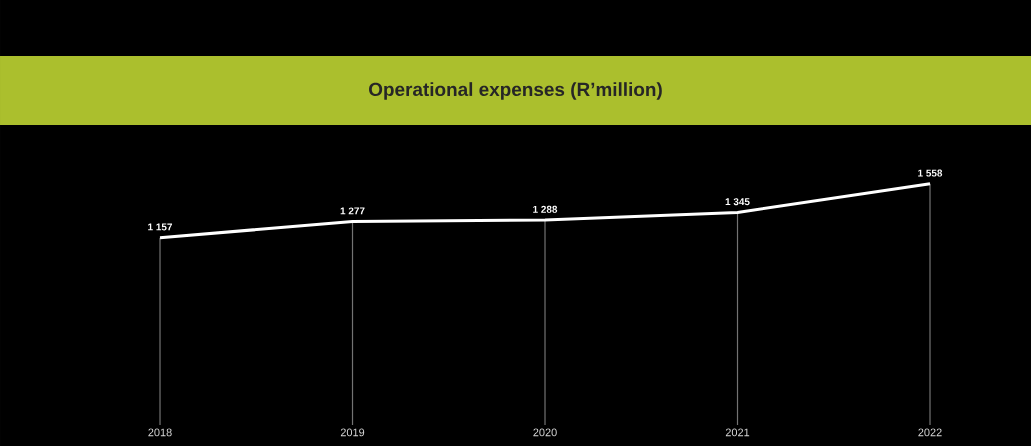 Image resolution: width=1031 pixels, height=446 pixels. What do you see at coordinates (737, 432) in the screenshot?
I see `x-tick-label: 2021` at bounding box center [737, 432].